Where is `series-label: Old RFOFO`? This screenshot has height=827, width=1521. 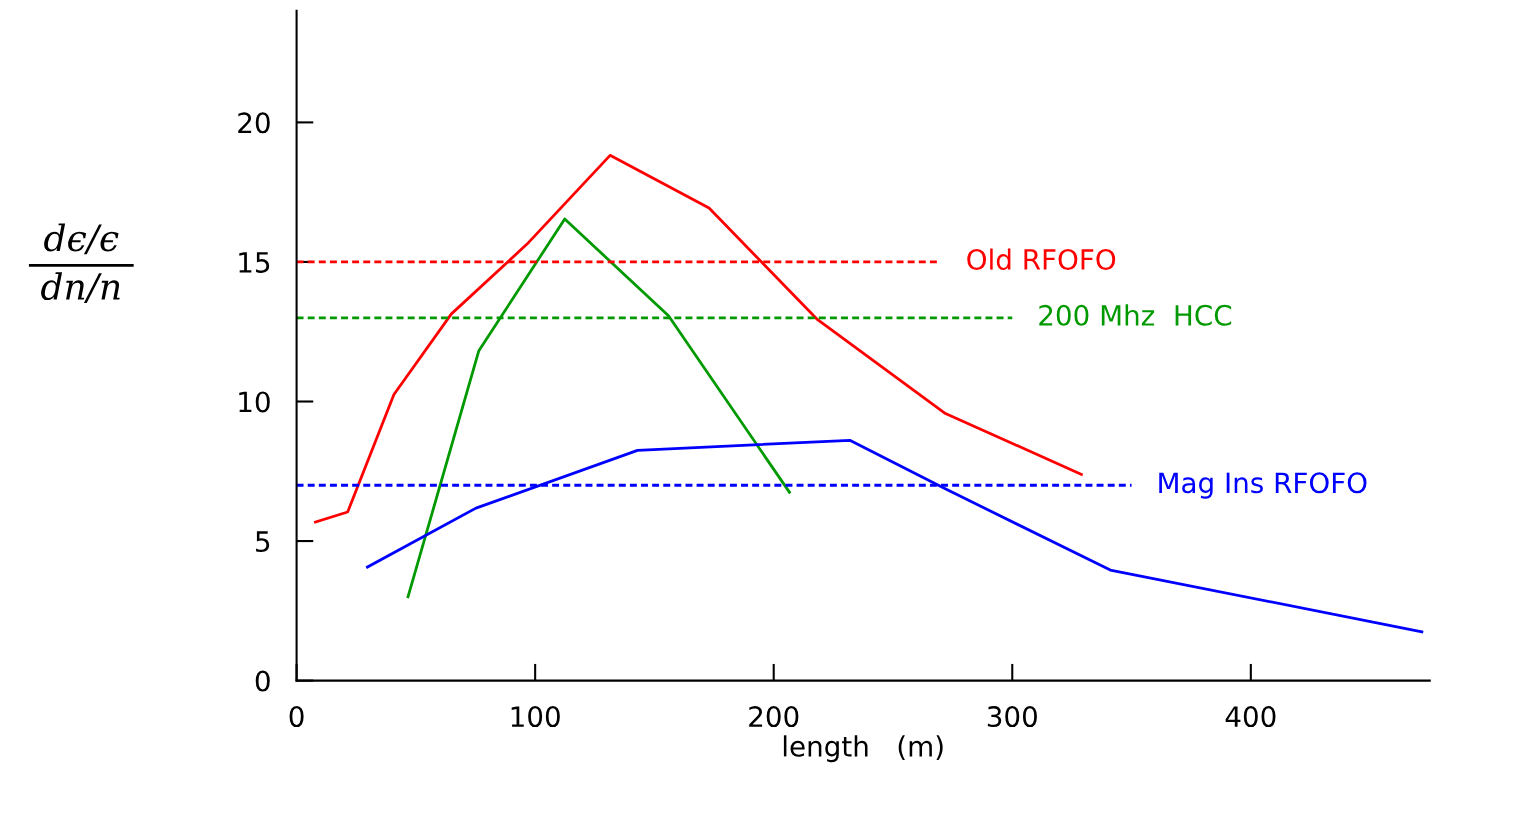 series-label: Old RFOFO is located at coordinates (1041, 259).